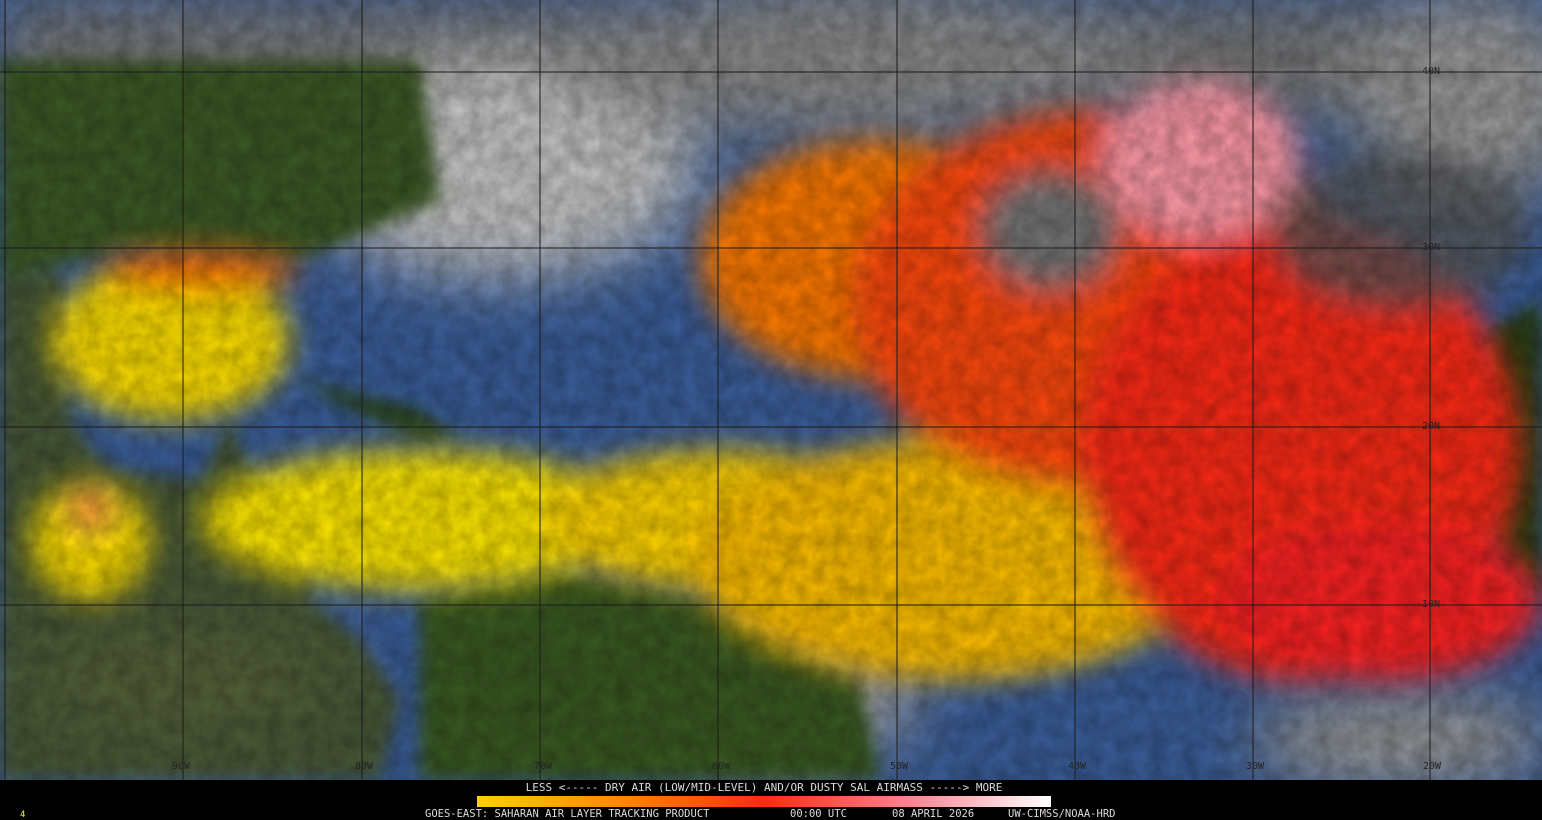 The image size is (1542, 820). I want to click on lat-label: 40N, so click(1431, 71).